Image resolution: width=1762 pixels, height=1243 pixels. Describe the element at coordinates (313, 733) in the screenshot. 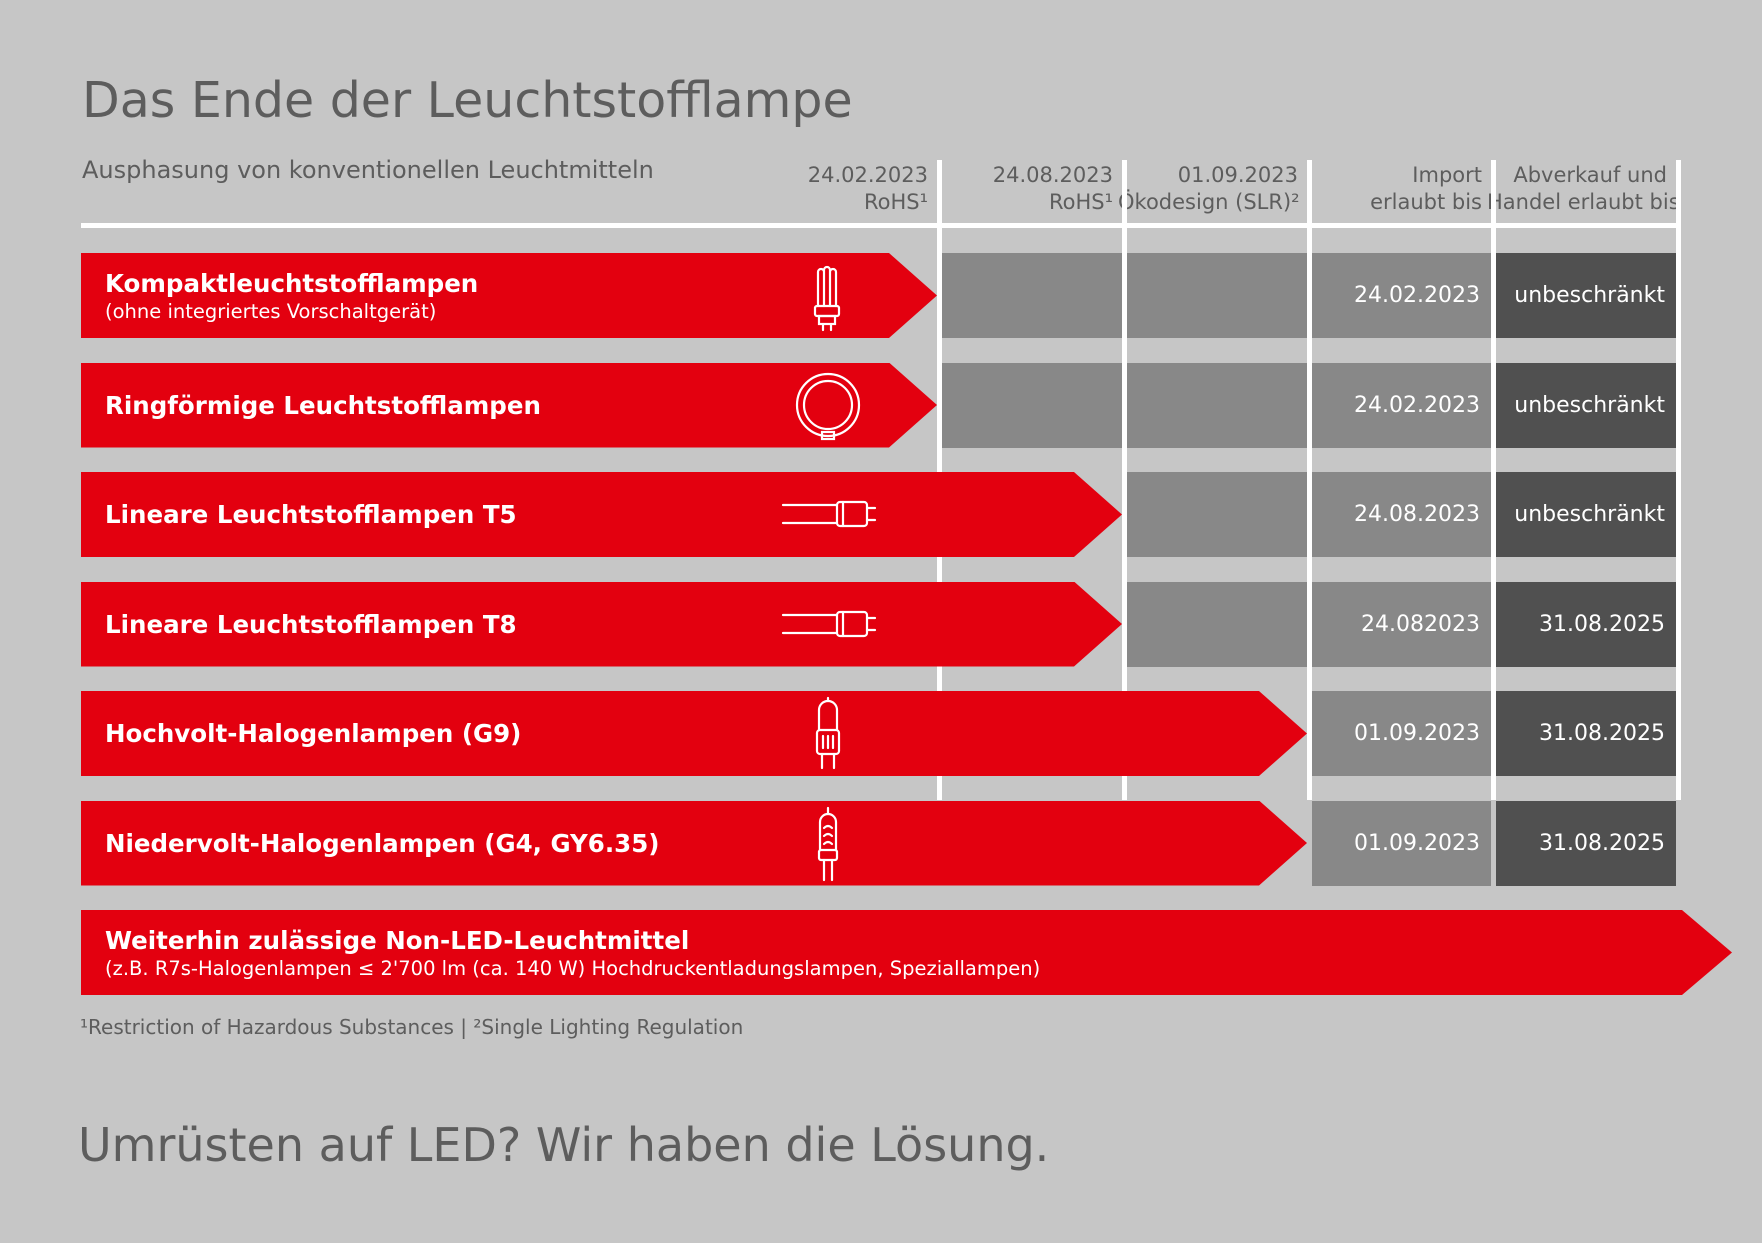

I see `lamp-type-label: Hochvolt-Halogenlampen (G9)` at that location.